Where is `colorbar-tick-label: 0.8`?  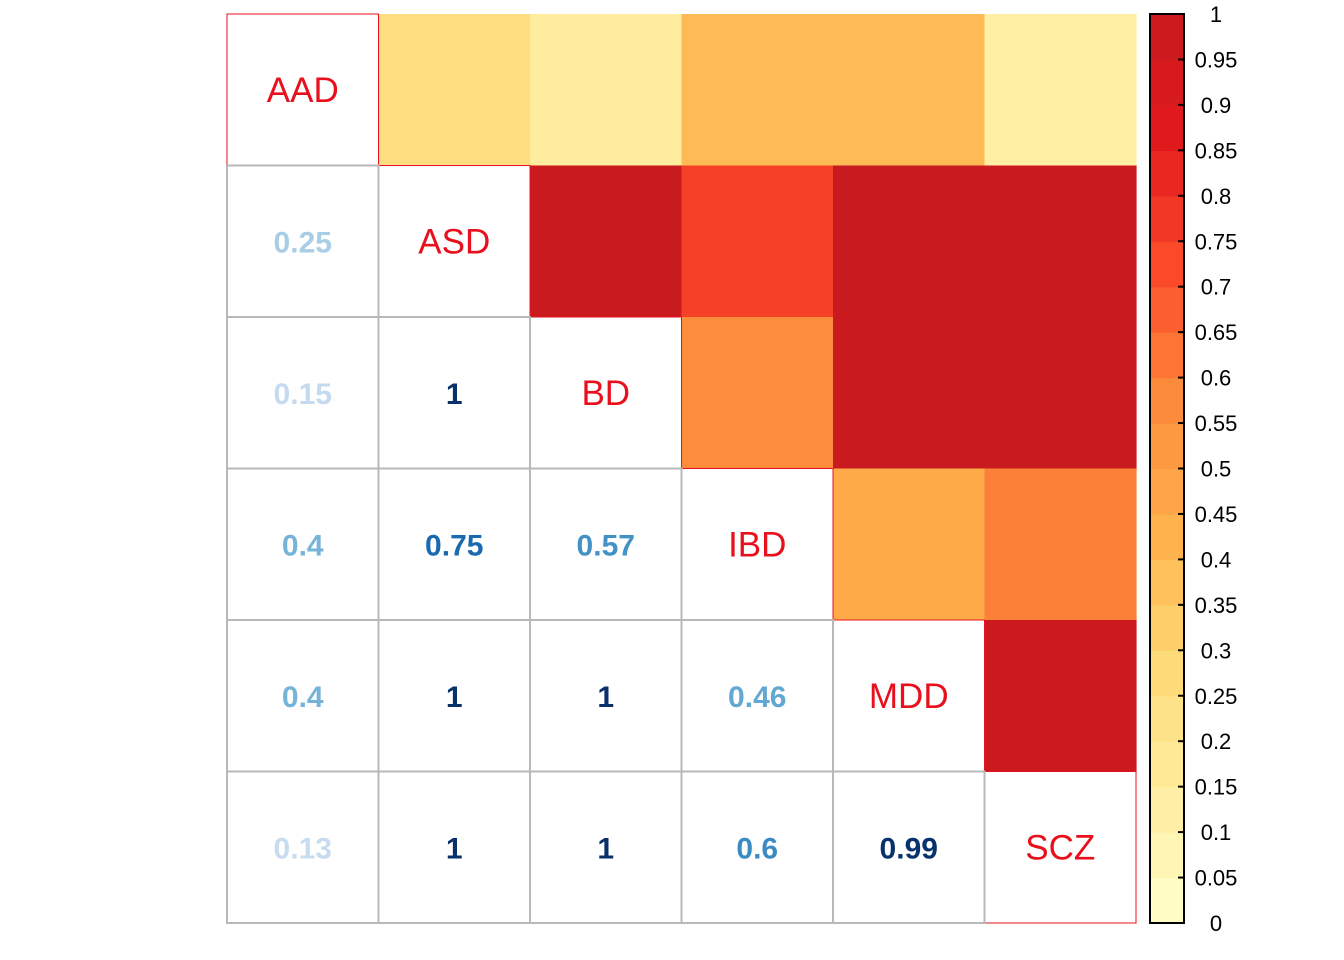 colorbar-tick-label: 0.8 is located at coordinates (1216, 196).